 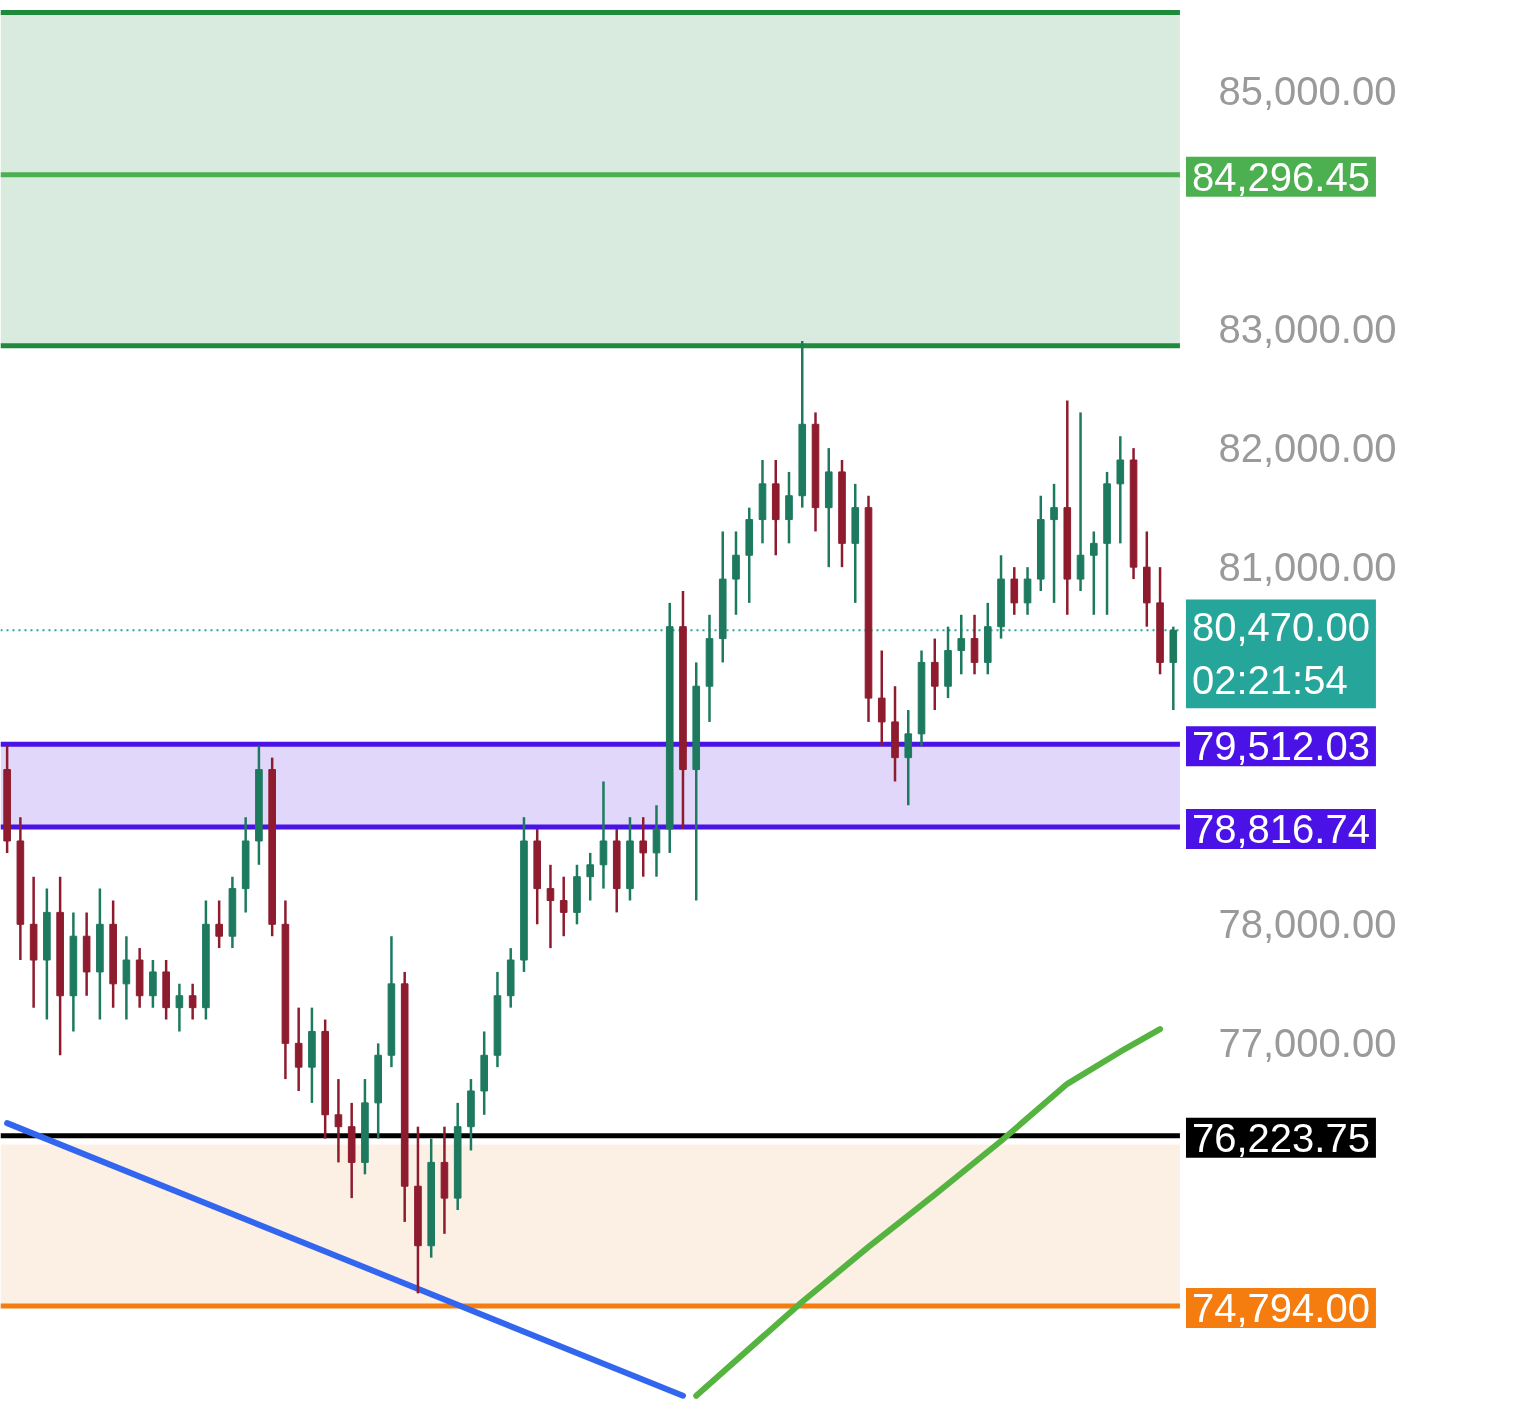 What do you see at coordinates (1307, 90) in the screenshot?
I see `y-tick-label: 85,000.00` at bounding box center [1307, 90].